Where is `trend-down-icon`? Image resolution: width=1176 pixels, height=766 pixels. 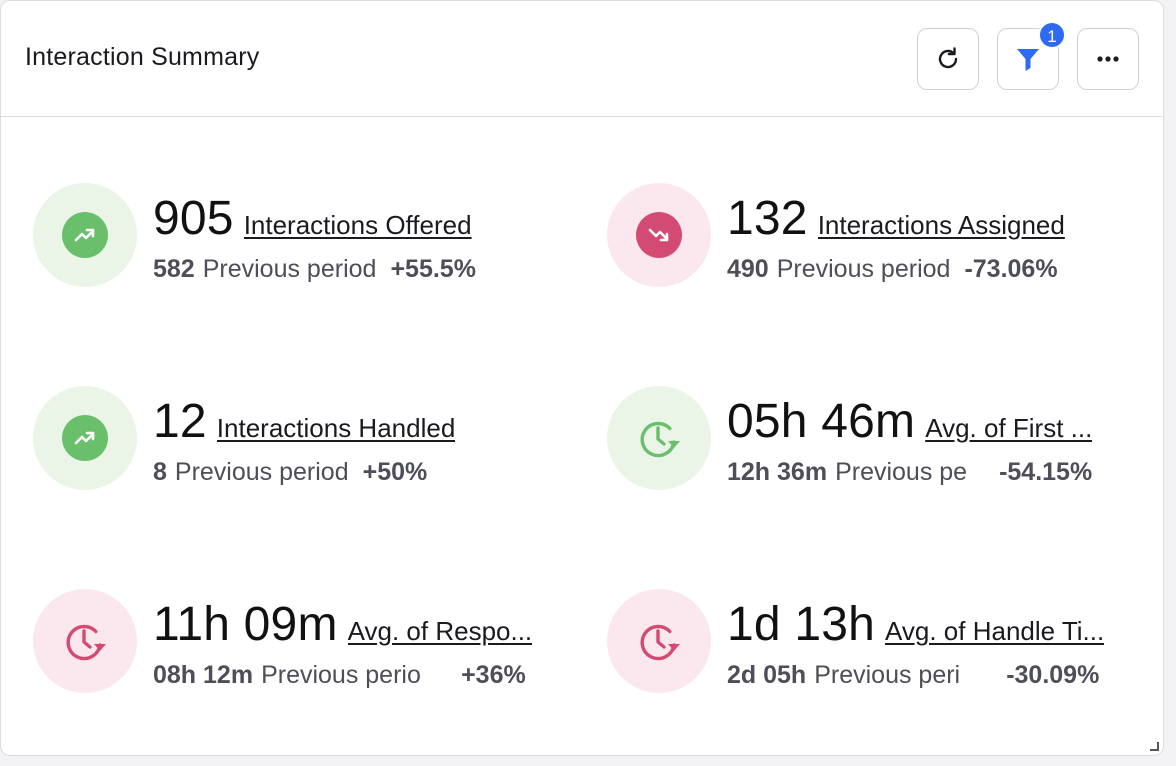 trend-down-icon is located at coordinates (659, 235).